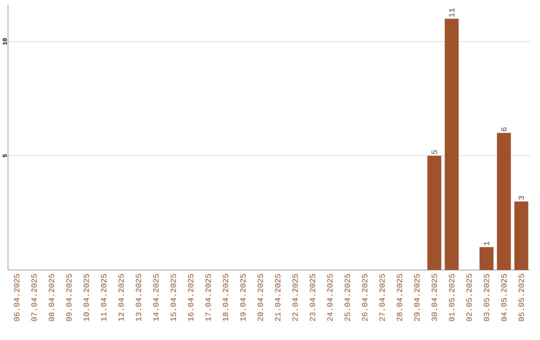 Image resolution: width=540 pixels, height=340 pixels. What do you see at coordinates (451, 12) in the screenshot?
I see `data-label: 11` at bounding box center [451, 12].